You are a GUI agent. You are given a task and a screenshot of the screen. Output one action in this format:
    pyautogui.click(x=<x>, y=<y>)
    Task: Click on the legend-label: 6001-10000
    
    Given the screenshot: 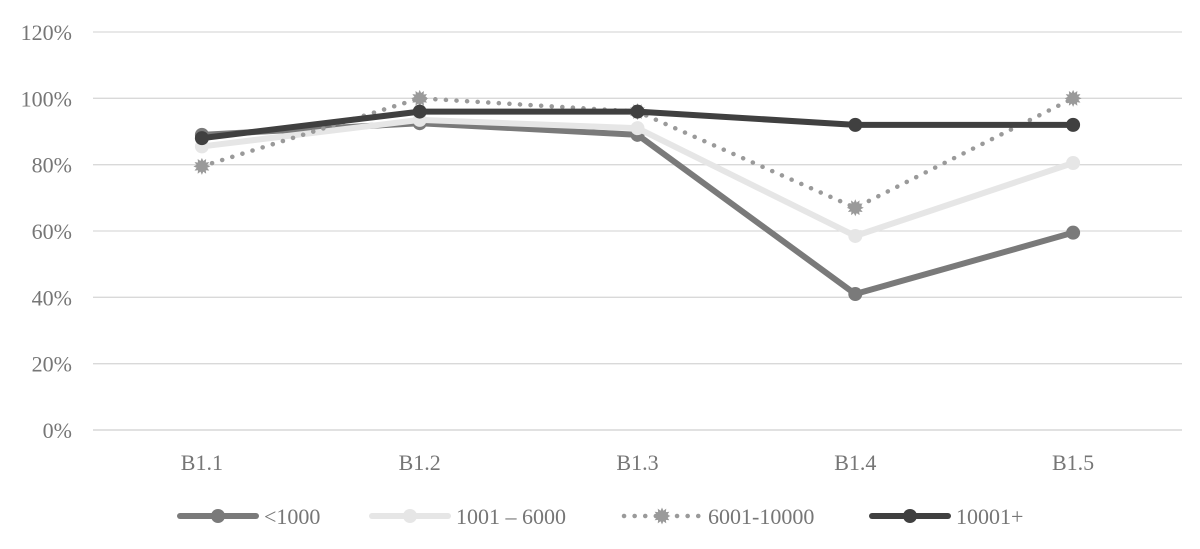 What is the action you would take?
    pyautogui.click(x=761, y=516)
    